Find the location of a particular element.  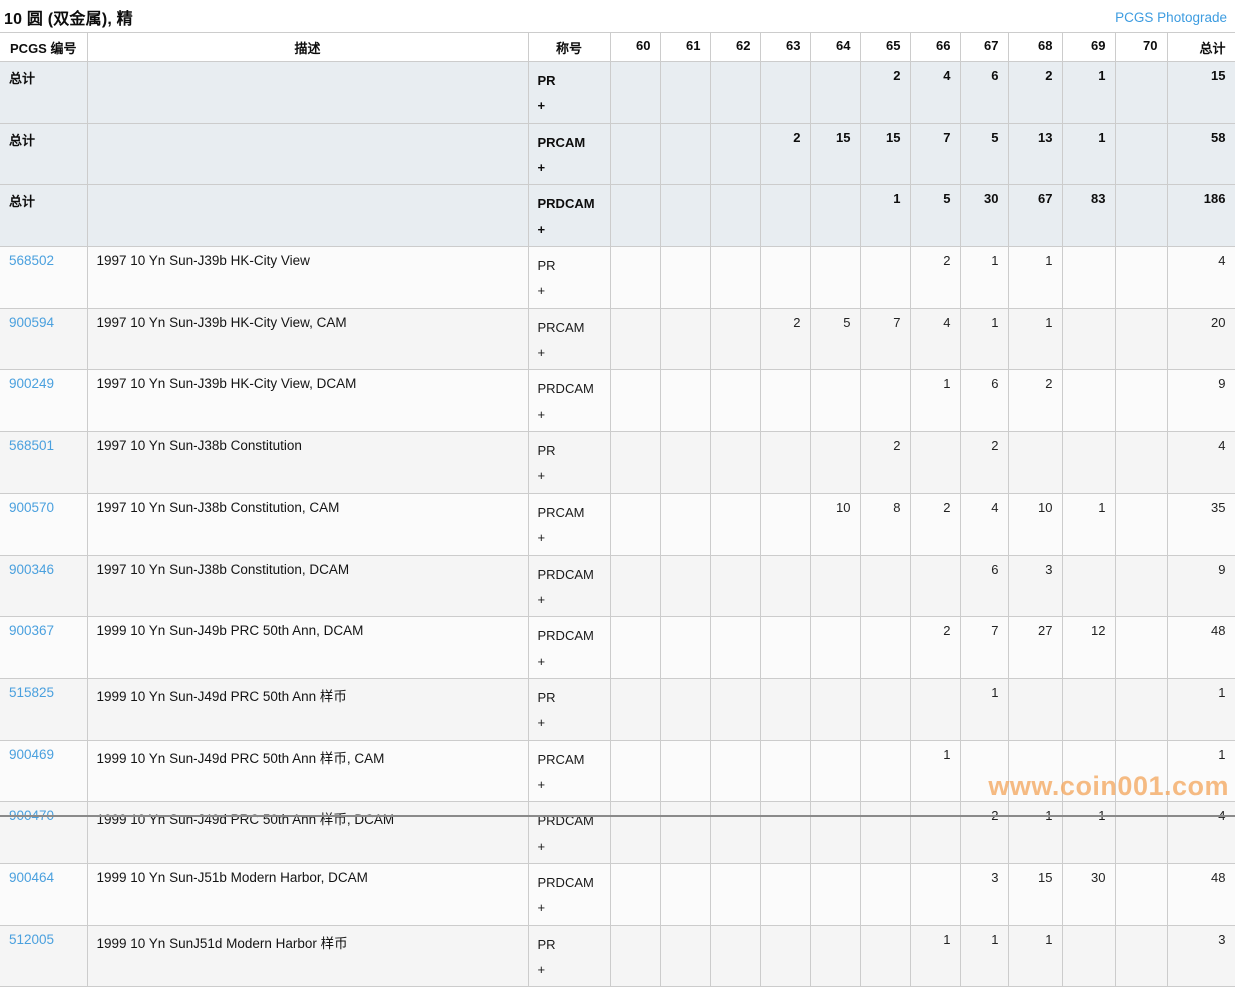

grade-cell: 7 is located at coordinates (885, 339).